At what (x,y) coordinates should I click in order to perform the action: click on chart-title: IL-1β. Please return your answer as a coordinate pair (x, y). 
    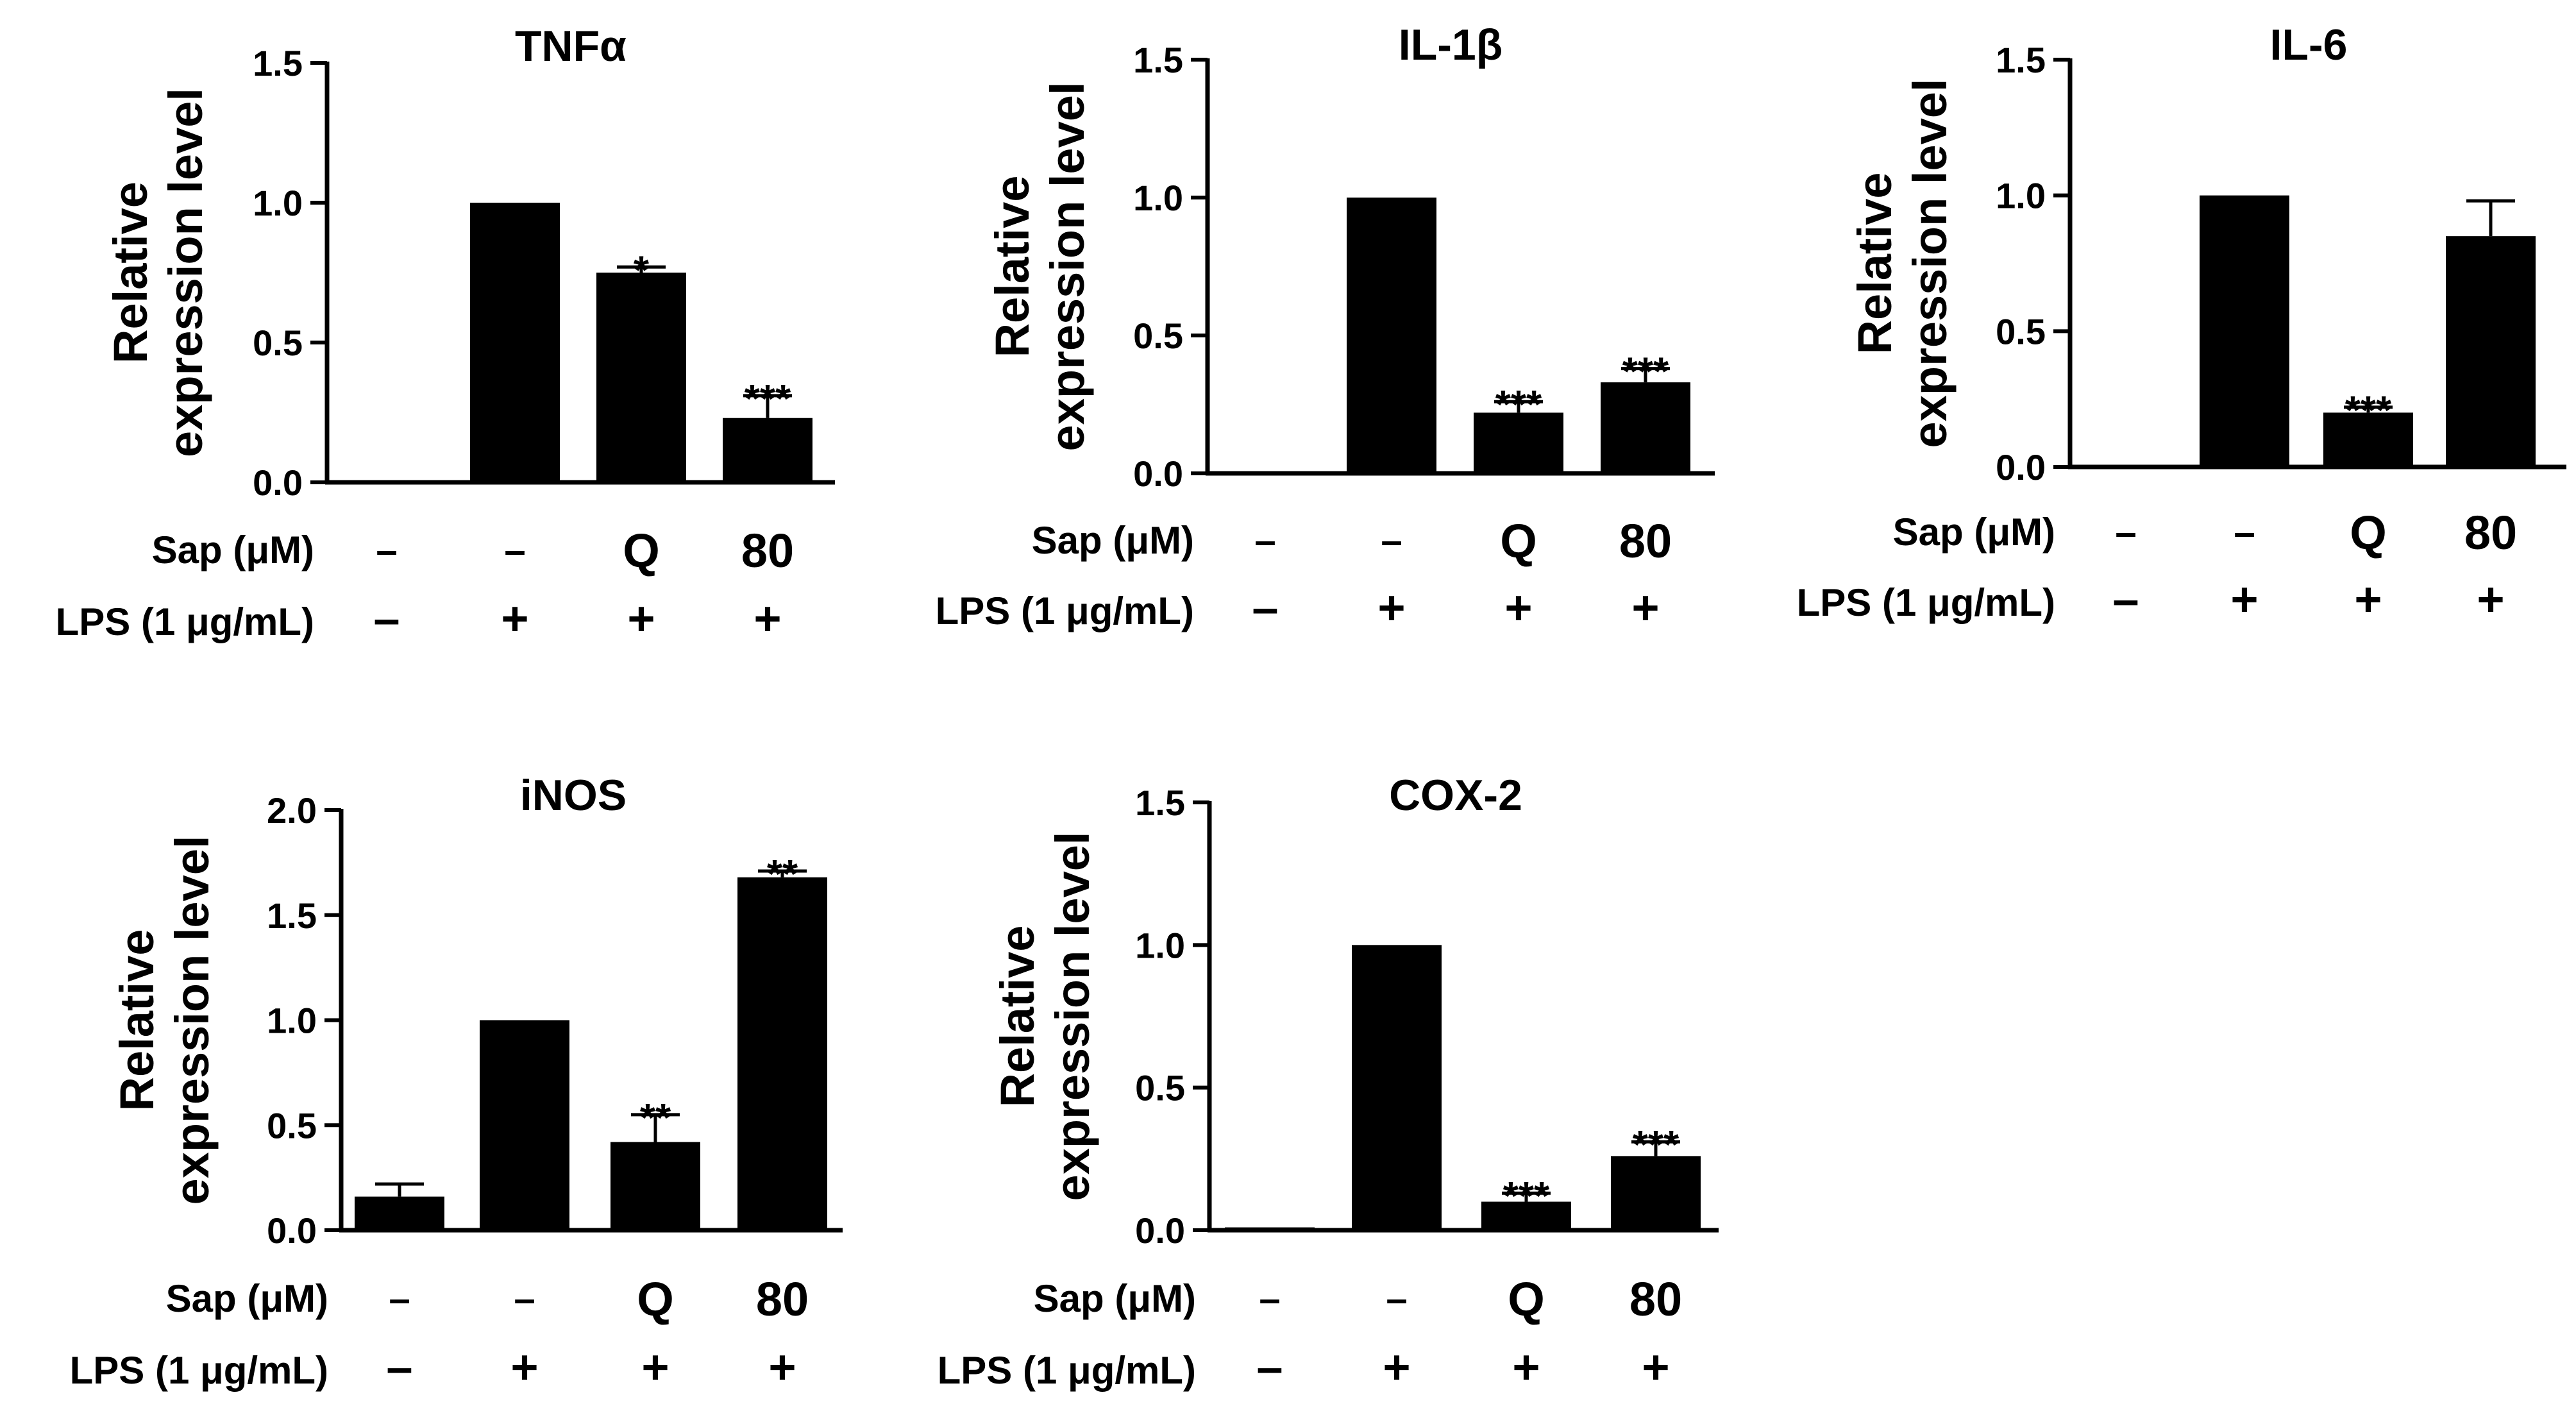
    Looking at the image, I should click on (1451, 45).